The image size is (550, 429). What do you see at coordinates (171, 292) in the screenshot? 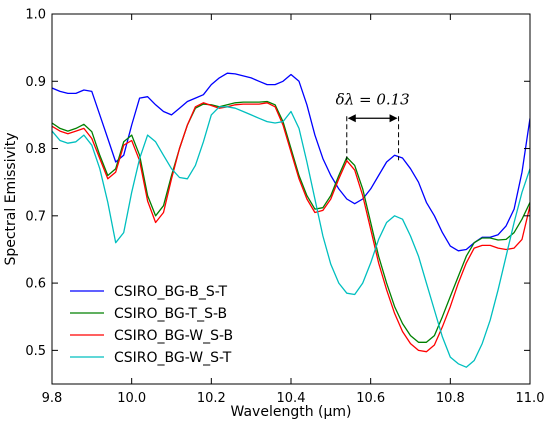
I see `legend-label: CSIRO_BG-B_S-T` at bounding box center [171, 292].